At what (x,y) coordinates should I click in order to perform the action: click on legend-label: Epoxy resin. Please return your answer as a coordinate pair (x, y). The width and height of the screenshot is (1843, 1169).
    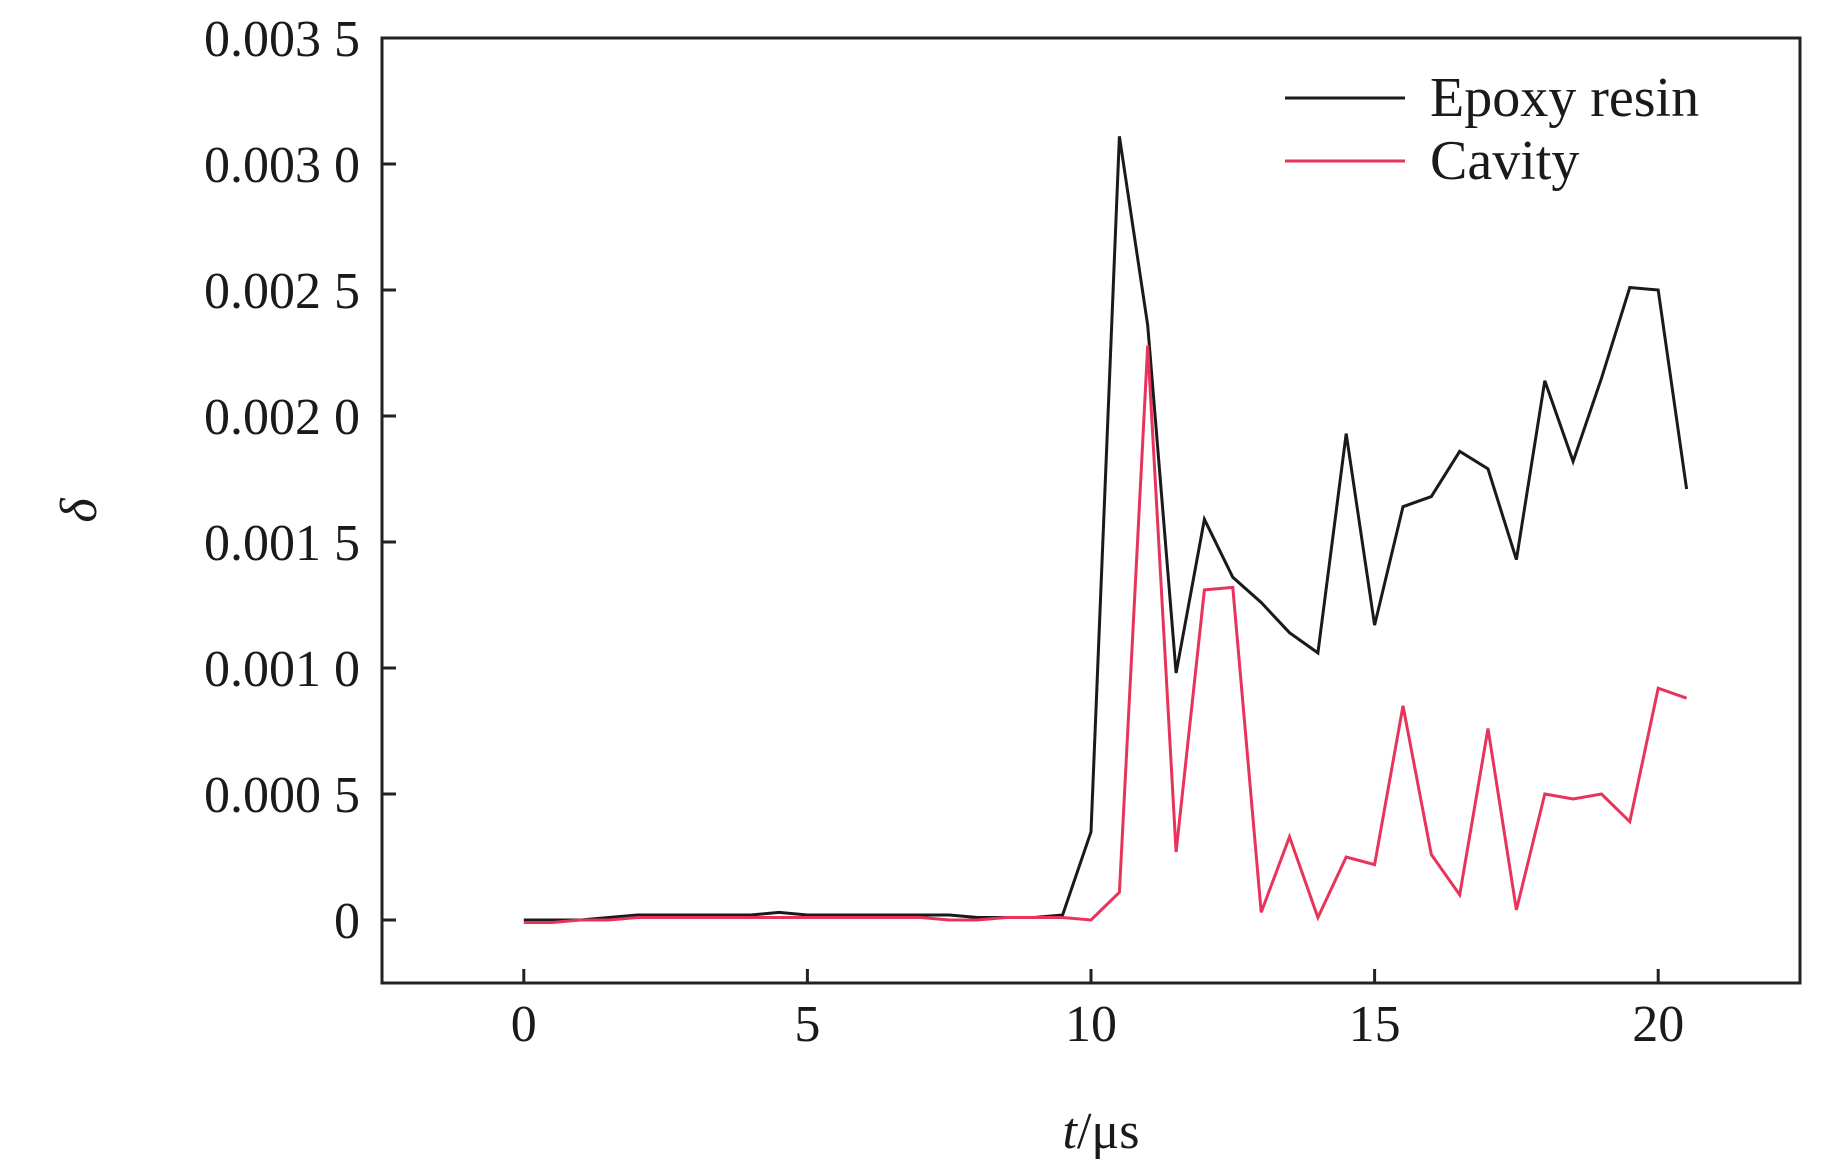
    Looking at the image, I should click on (1564, 98).